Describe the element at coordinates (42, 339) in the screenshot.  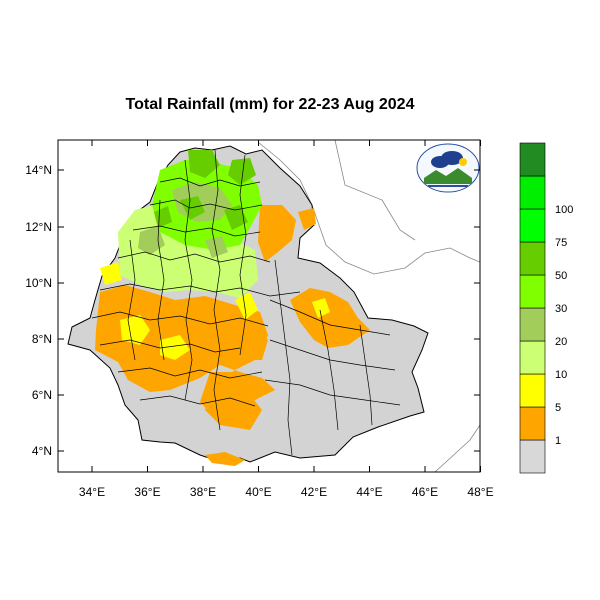
I see `lat-label: 8°N` at that location.